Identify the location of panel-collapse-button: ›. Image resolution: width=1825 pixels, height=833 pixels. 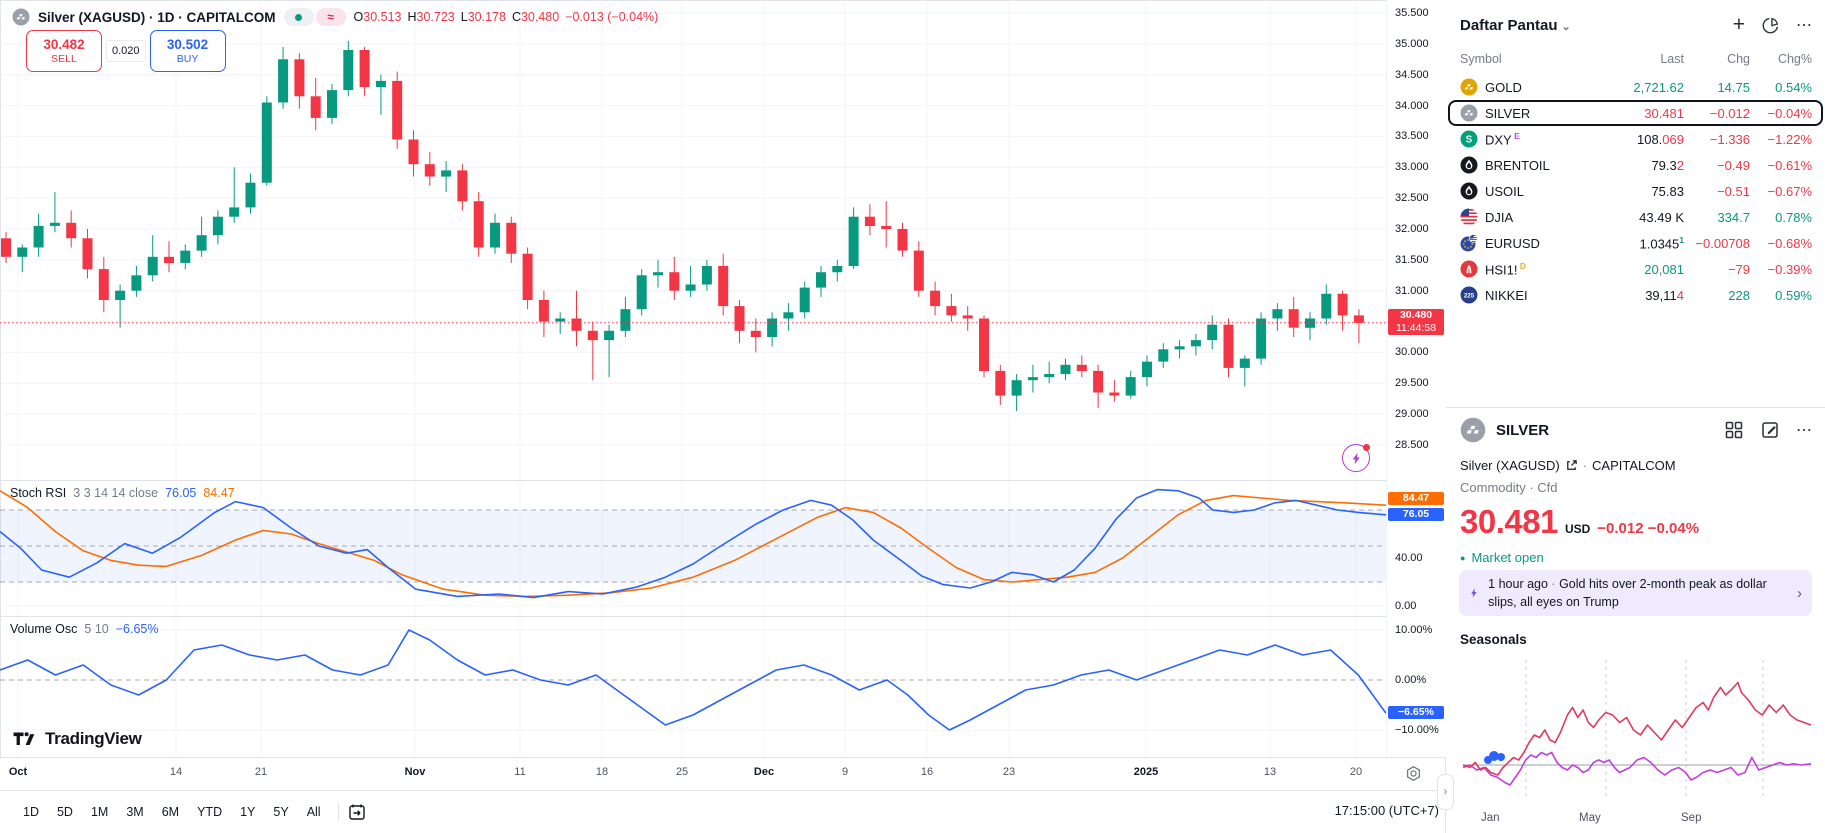
(1445, 792).